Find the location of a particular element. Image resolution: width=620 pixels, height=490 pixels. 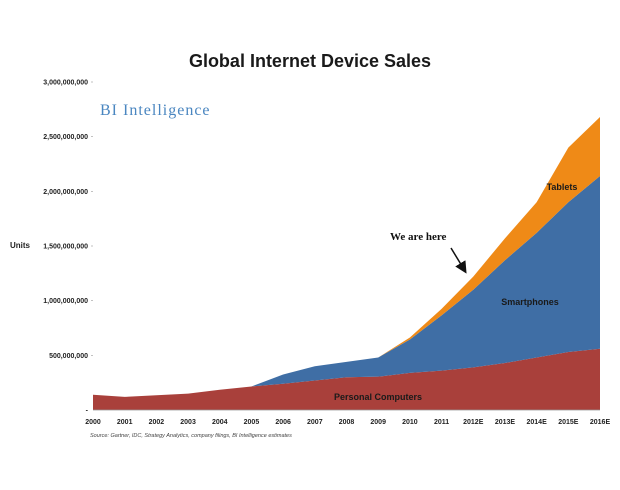

y-tick-label: 2,500,000,000 is located at coordinates (65, 137).